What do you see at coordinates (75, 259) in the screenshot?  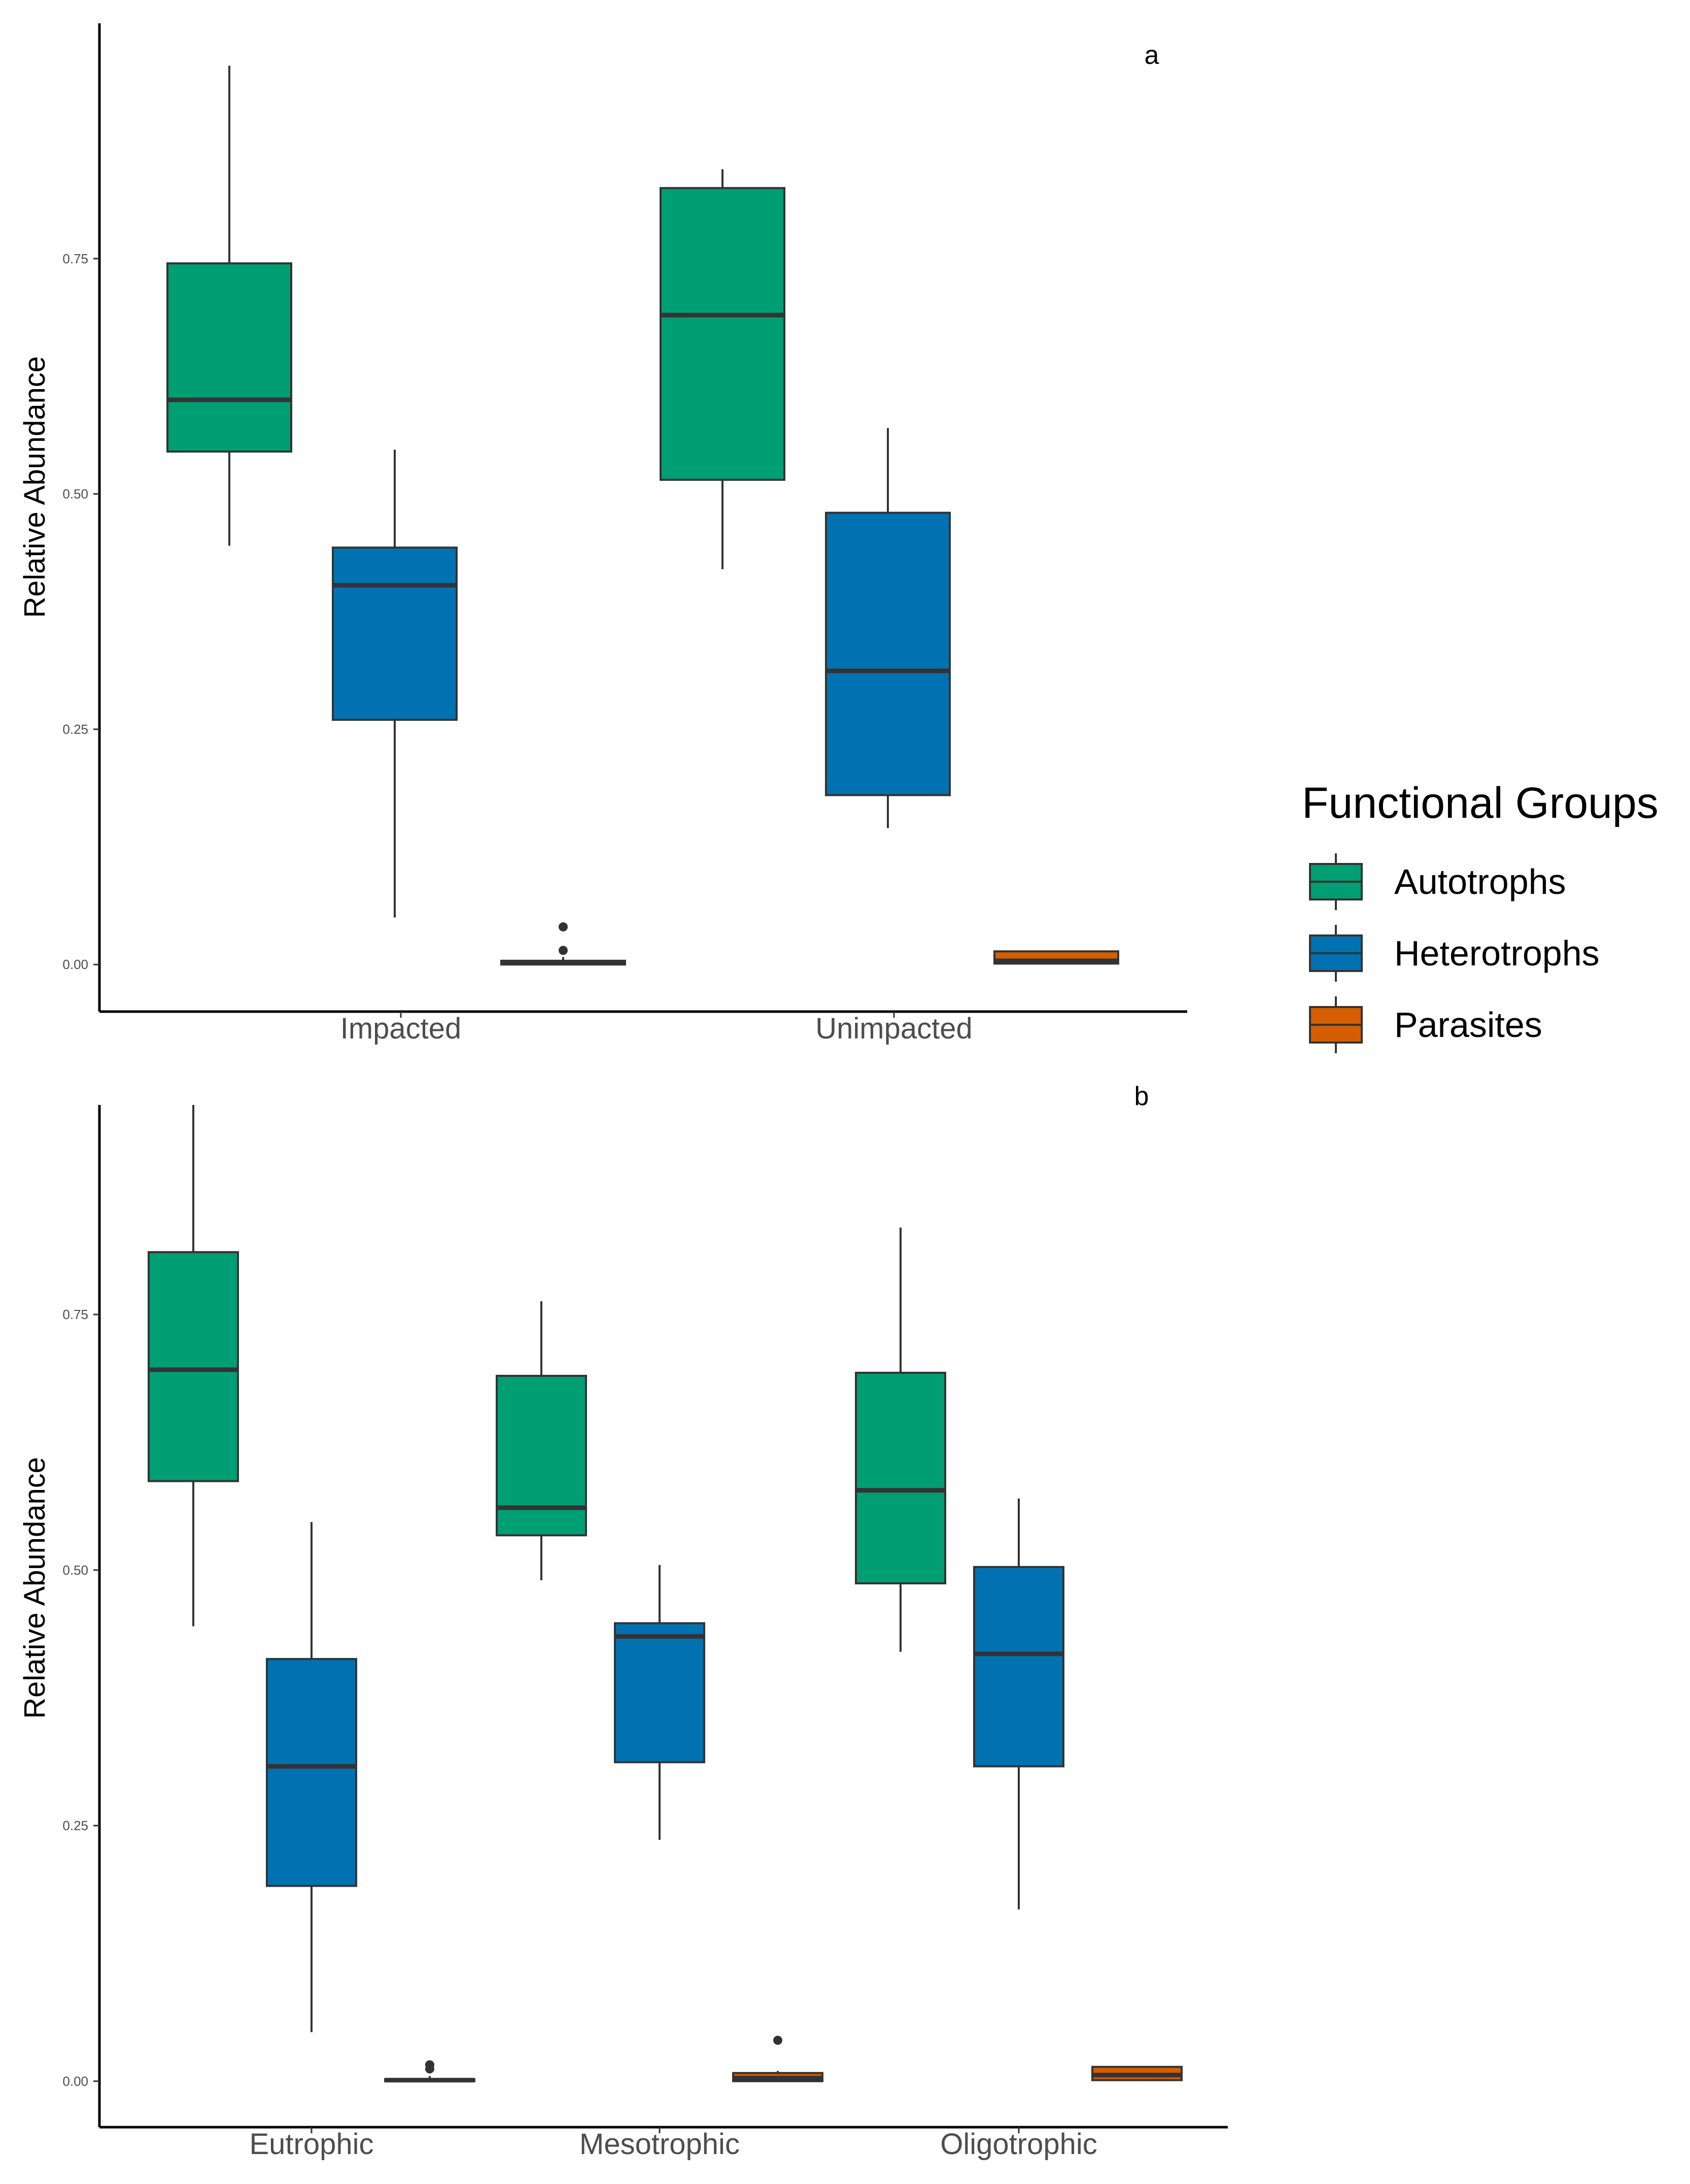 I see `panel-a-y-tick-label: 0.75` at bounding box center [75, 259].